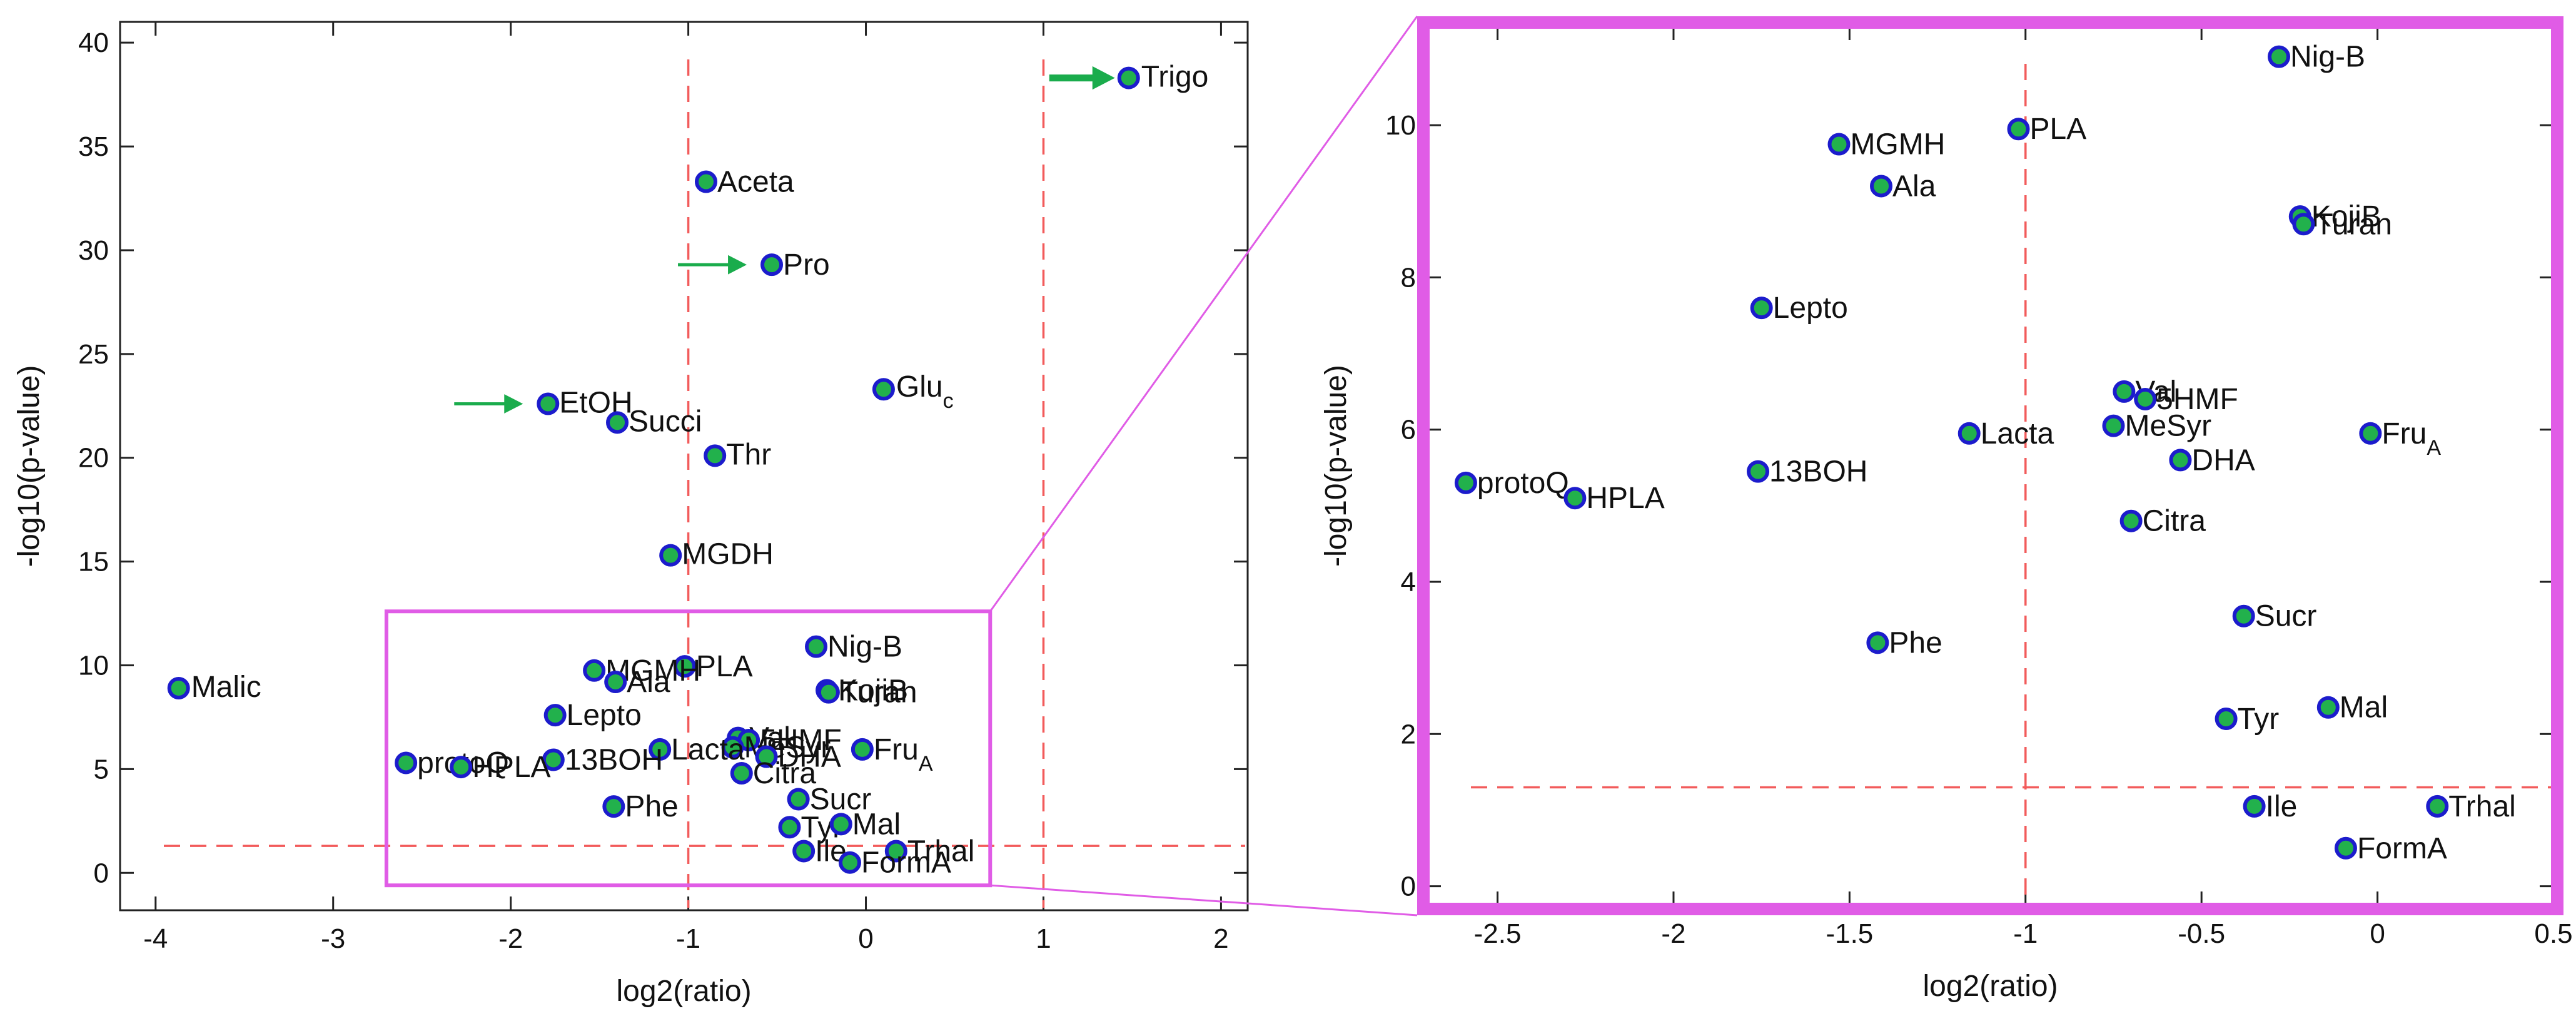 The height and width of the screenshot is (1036, 2576). What do you see at coordinates (2181, 460) in the screenshot?
I see `zoom-point-dha` at bounding box center [2181, 460].